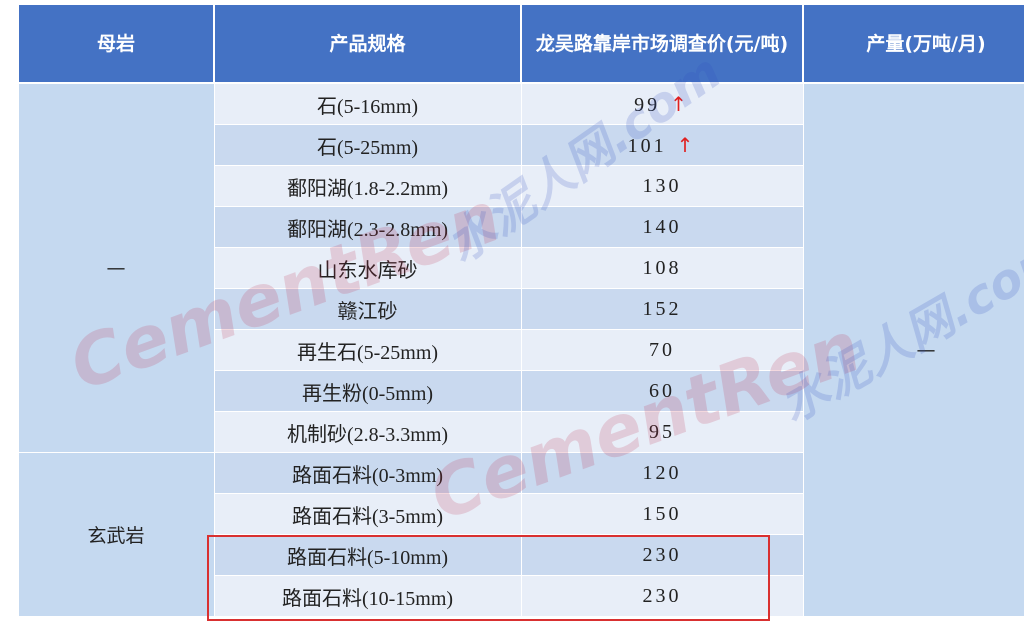  I want to click on spec-cell: 鄱阳湖(1.8-2.2mm), so click(367, 186).